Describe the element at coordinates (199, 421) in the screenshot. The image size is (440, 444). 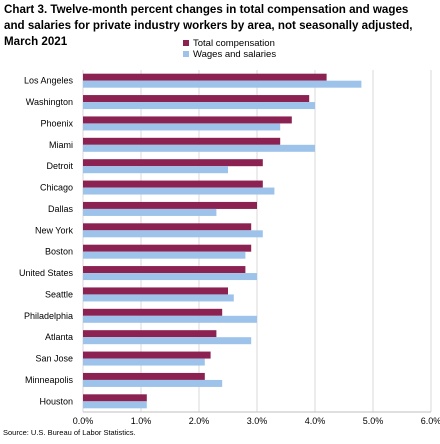
I see `x-tick-label: 2.0%` at that location.